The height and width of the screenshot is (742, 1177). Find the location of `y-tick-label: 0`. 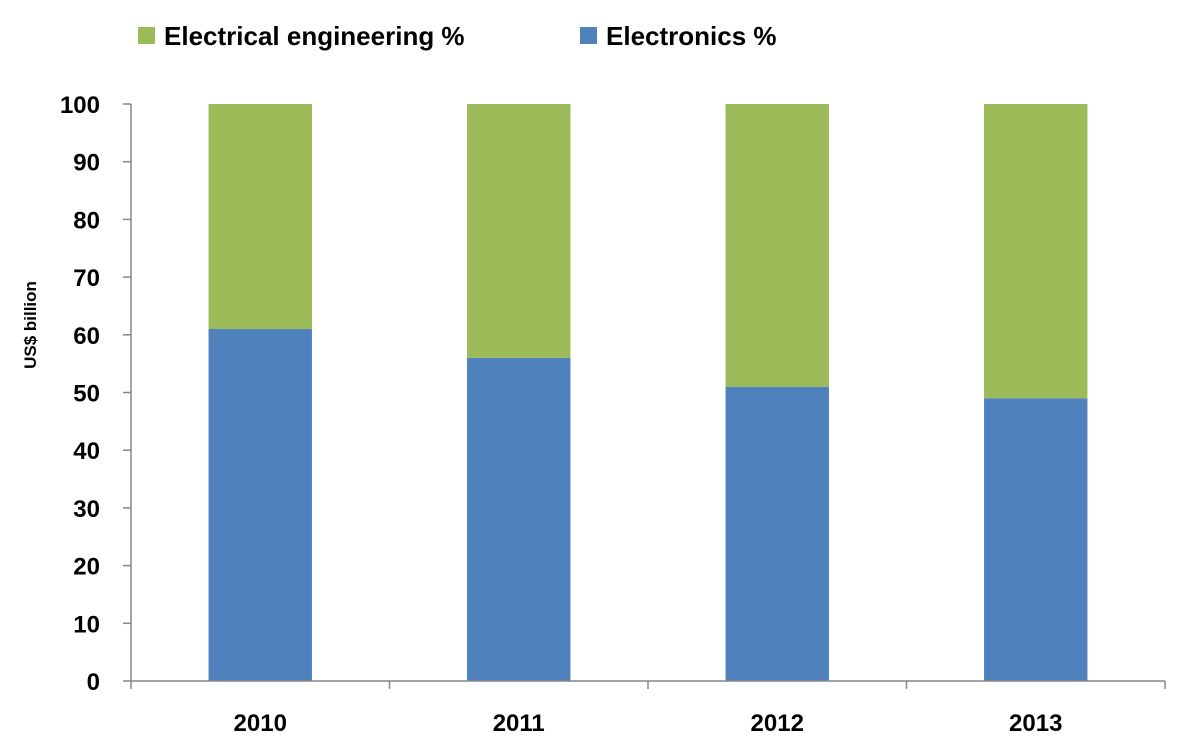

y-tick-label: 0 is located at coordinates (93, 682).